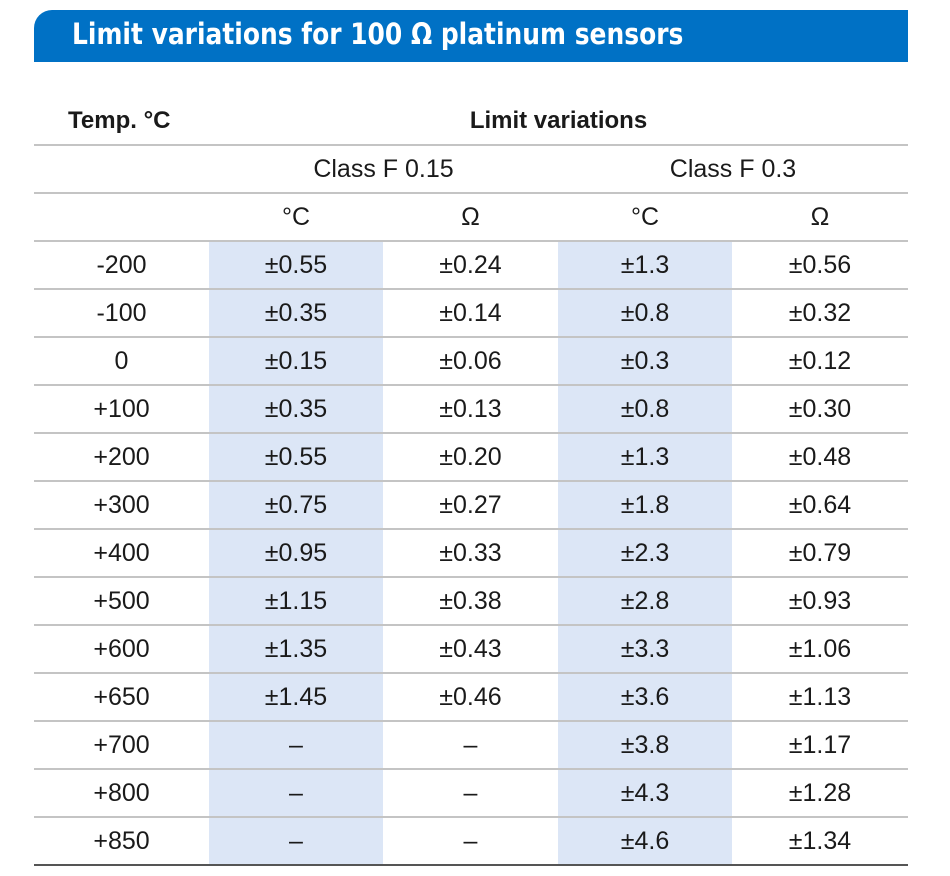 The image size is (950, 876). Describe the element at coordinates (121, 841) in the screenshot. I see `temp-cell: +850` at that location.